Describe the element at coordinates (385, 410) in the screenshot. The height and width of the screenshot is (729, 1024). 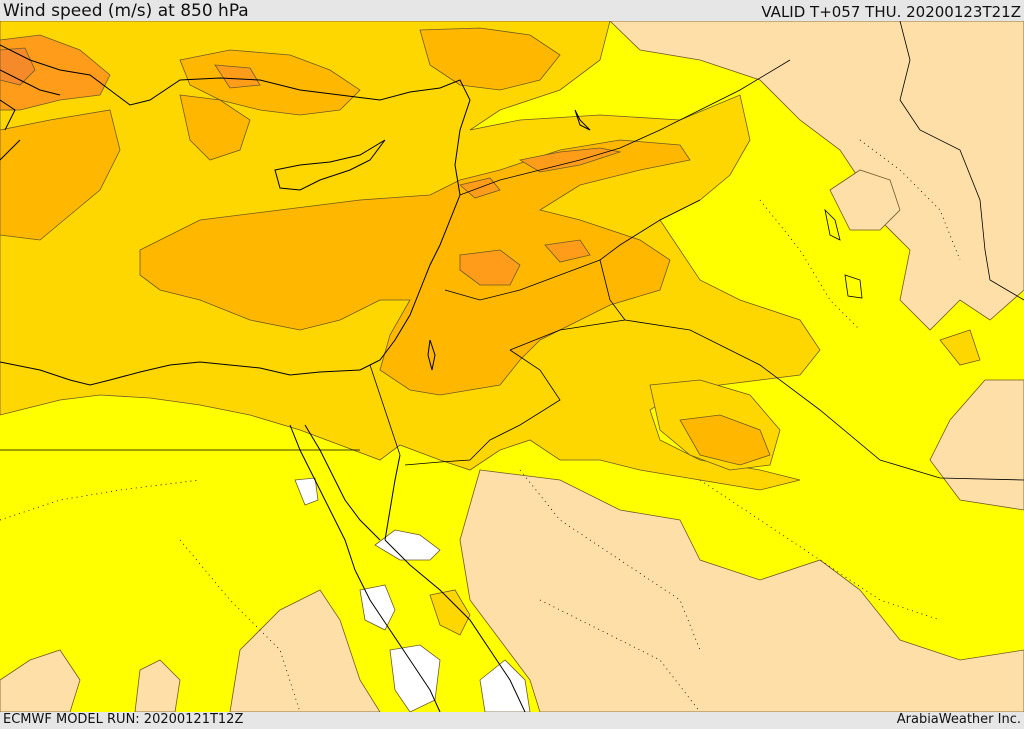
I see `border-egypt-israel` at that location.